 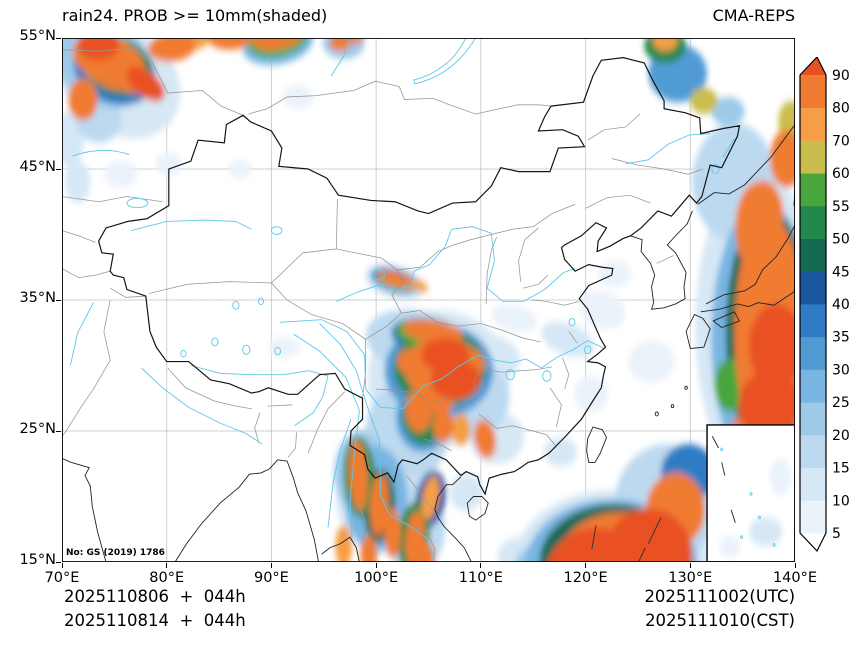 I want to click on colorbar-label: 15, so click(x=841, y=469).